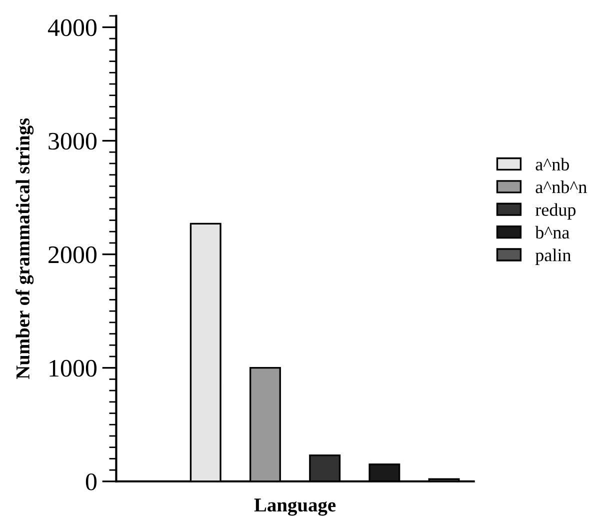 The image size is (596, 529). I want to click on legend-label: a^nb, so click(552, 164).